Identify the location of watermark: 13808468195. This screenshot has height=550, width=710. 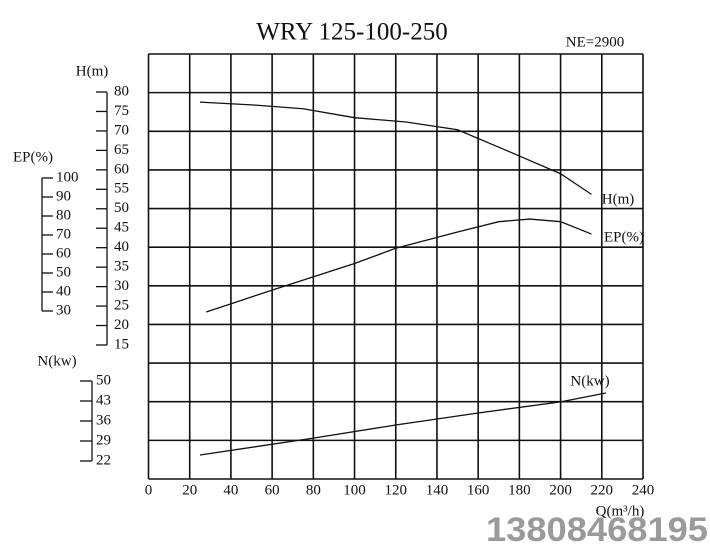
(597, 530).